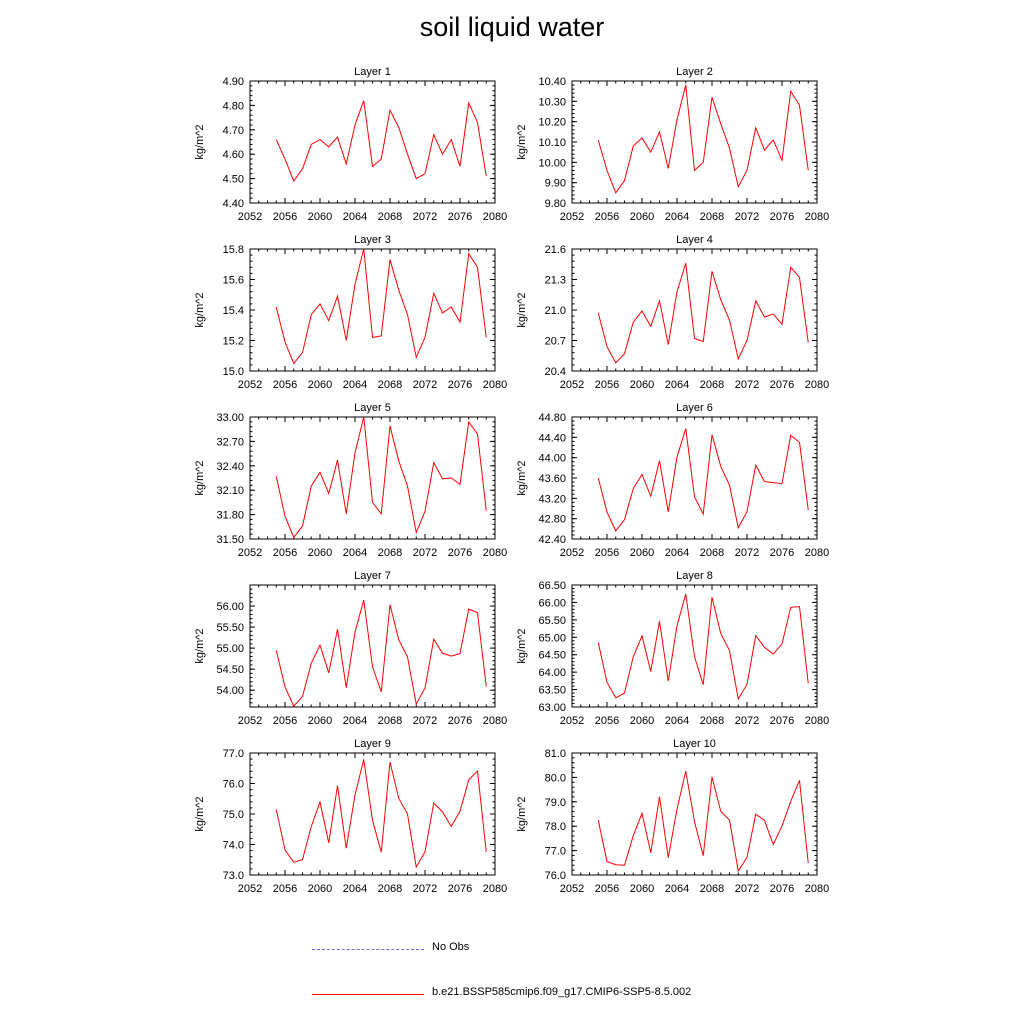 This screenshot has width=1024, height=1024. What do you see at coordinates (552, 586) in the screenshot?
I see `y-tick-label: 66.50` at bounding box center [552, 586].